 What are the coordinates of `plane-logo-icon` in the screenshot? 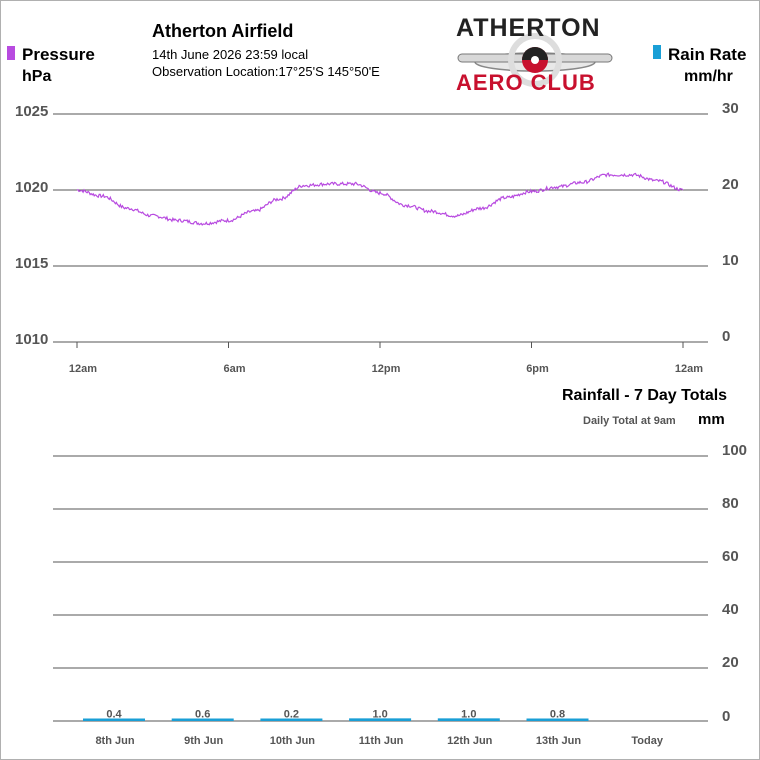 It's located at (535, 60).